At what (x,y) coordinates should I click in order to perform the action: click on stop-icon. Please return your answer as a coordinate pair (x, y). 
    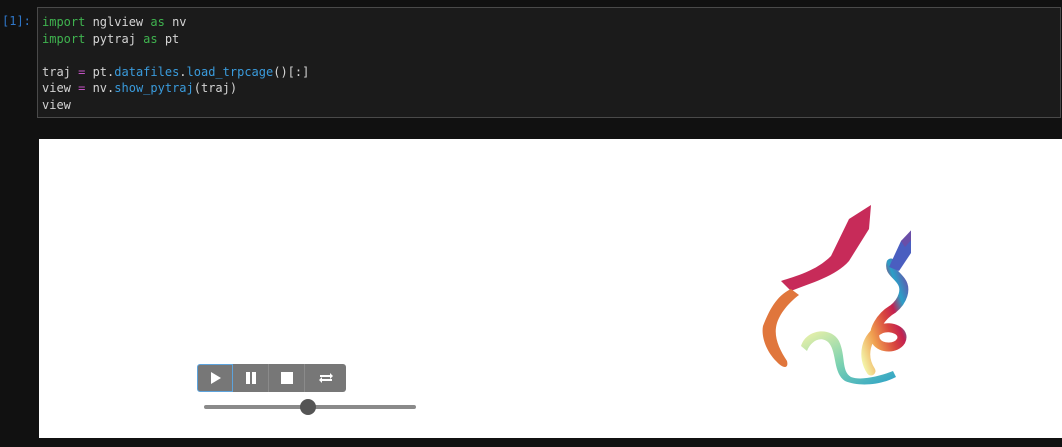
    Looking at the image, I should click on (286, 378).